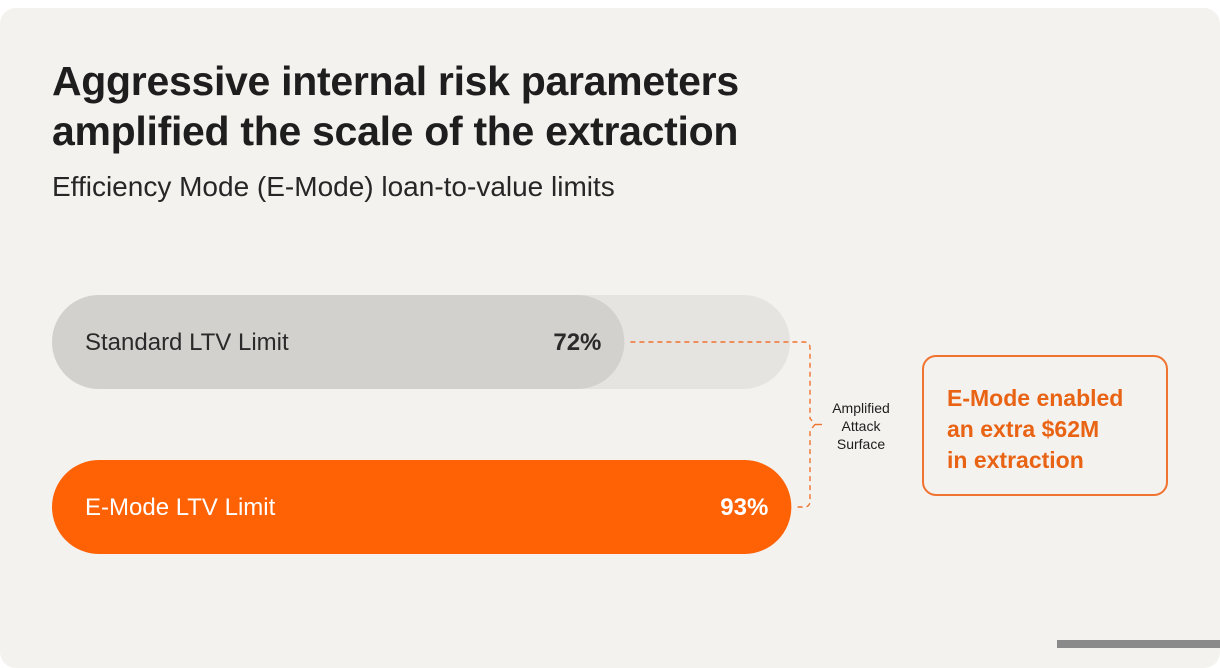  I want to click on annotation-line-1: Amplified, so click(861, 408).